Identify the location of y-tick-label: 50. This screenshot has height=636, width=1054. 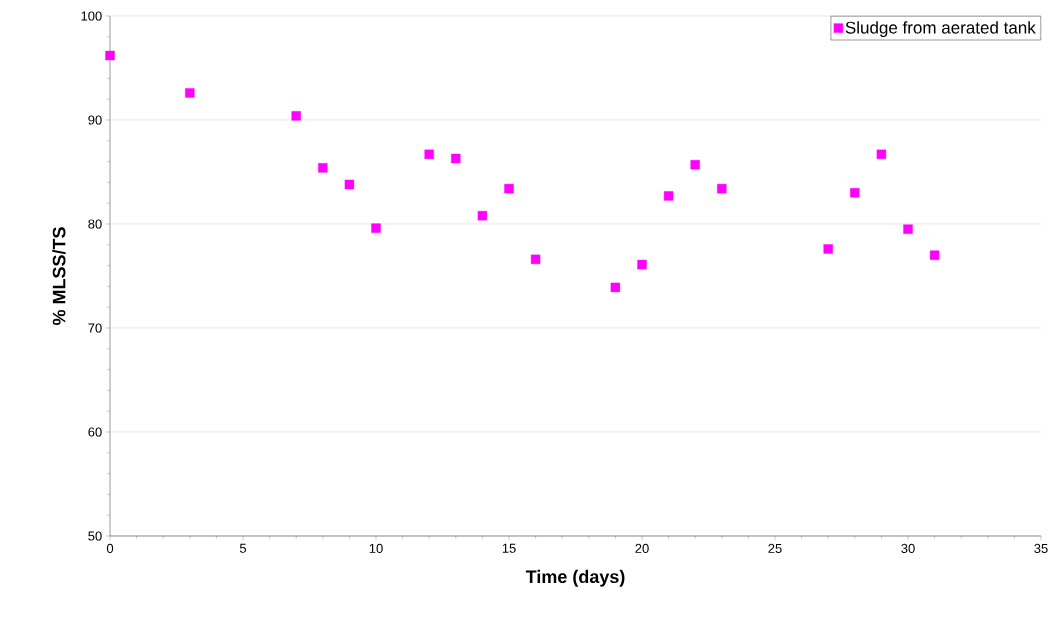
(95, 536).